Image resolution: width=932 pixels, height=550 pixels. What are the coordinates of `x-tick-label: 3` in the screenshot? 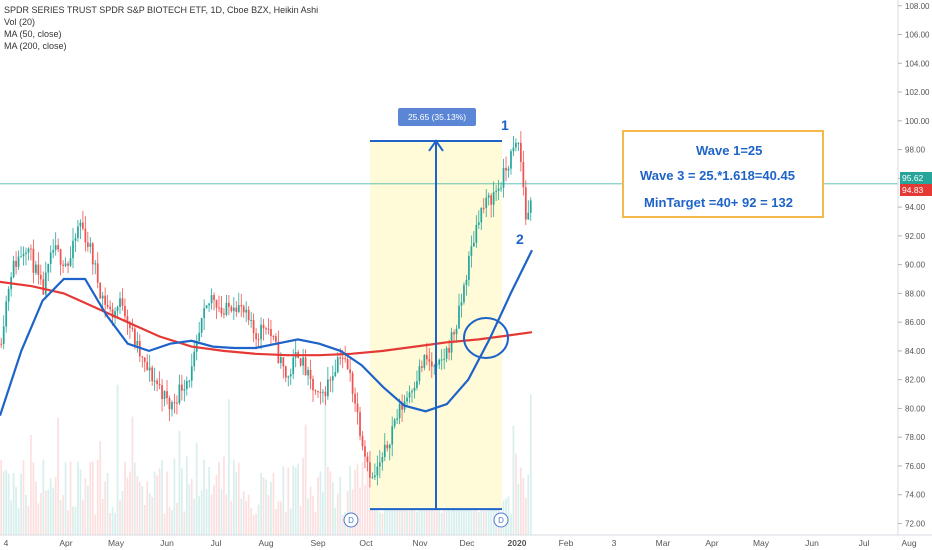 It's located at (614, 543).